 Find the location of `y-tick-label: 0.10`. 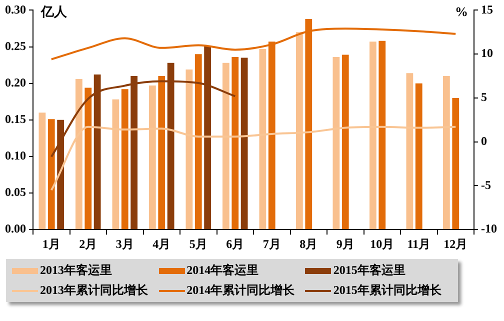

y-tick-label: 0.10 is located at coordinates (15, 155).